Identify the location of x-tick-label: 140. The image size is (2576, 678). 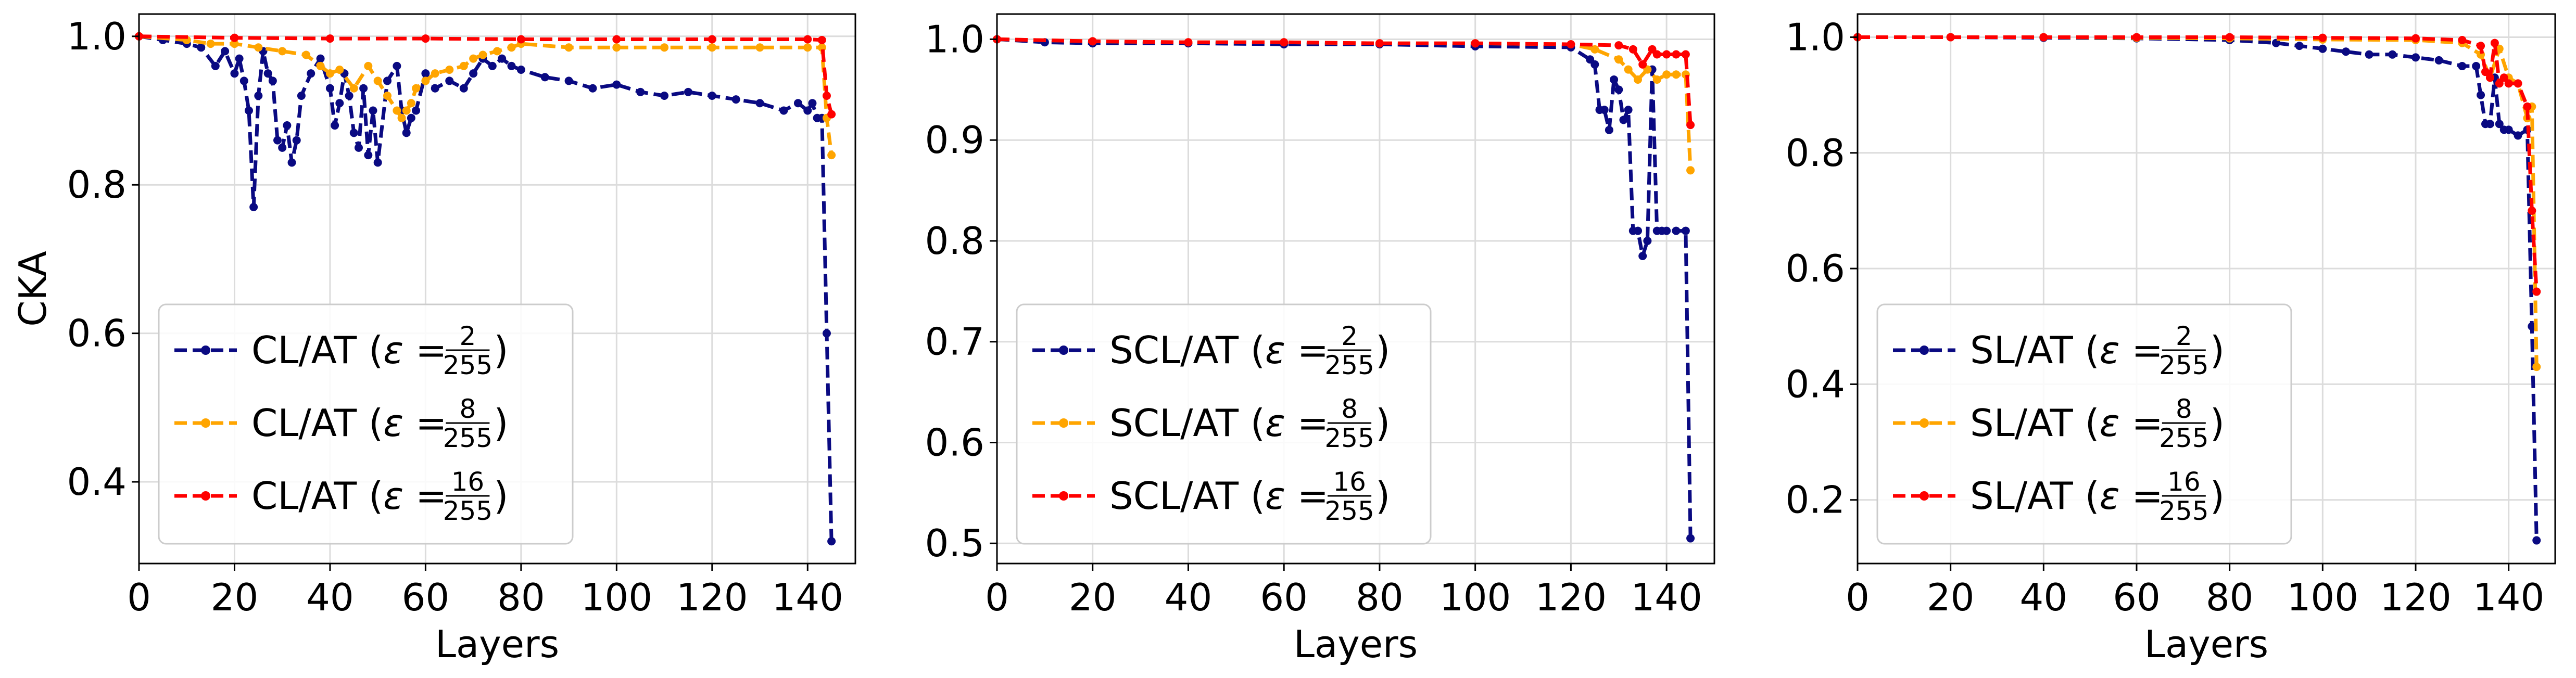
(807, 597).